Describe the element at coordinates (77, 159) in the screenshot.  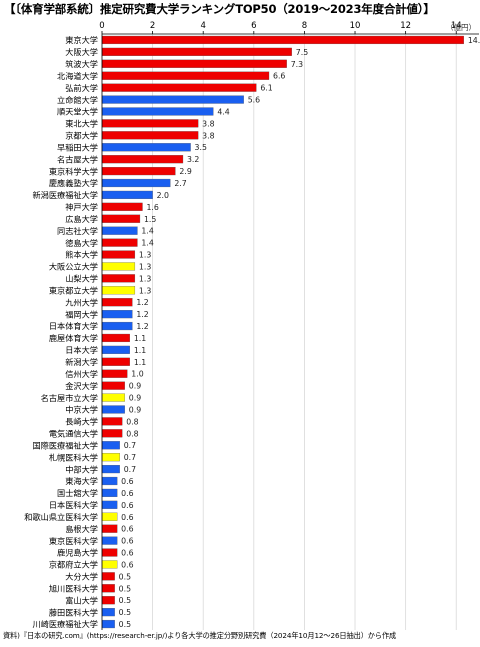
I see `category-label: 名古屋大学` at that location.